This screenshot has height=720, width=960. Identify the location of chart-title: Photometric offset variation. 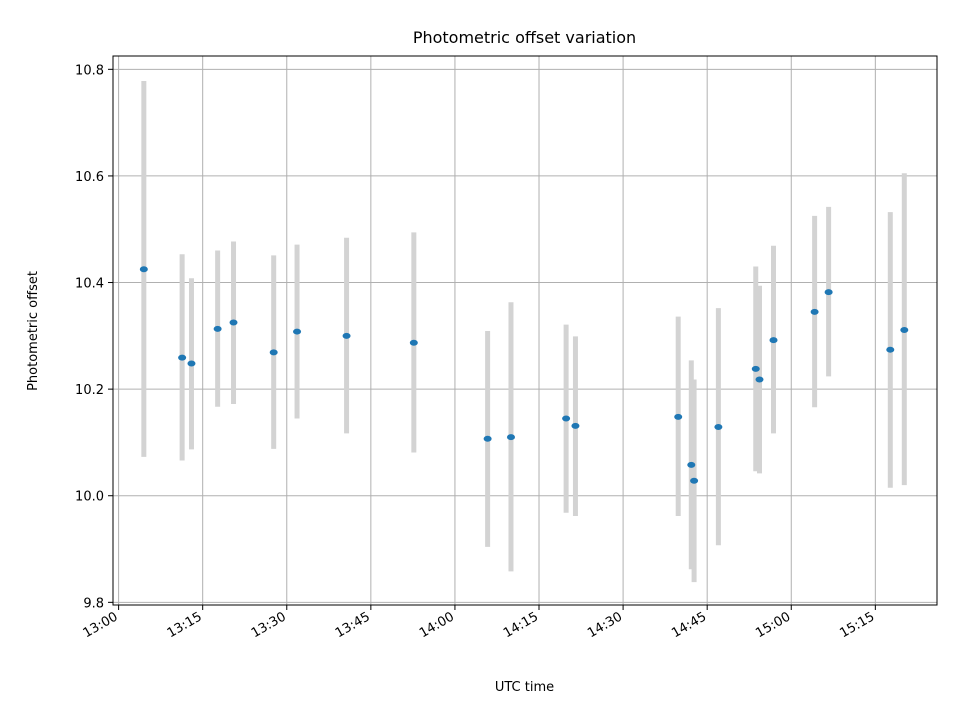
(524, 37).